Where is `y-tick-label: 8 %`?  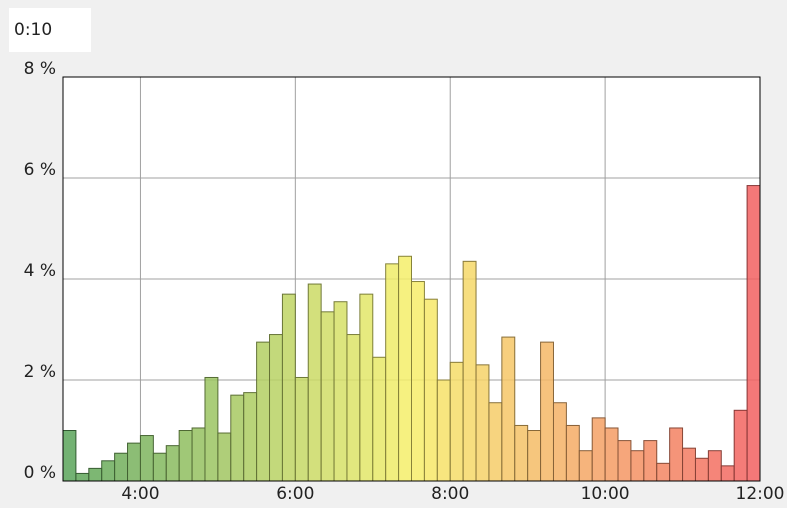
y-tick-label: 8 % is located at coordinates (40, 69).